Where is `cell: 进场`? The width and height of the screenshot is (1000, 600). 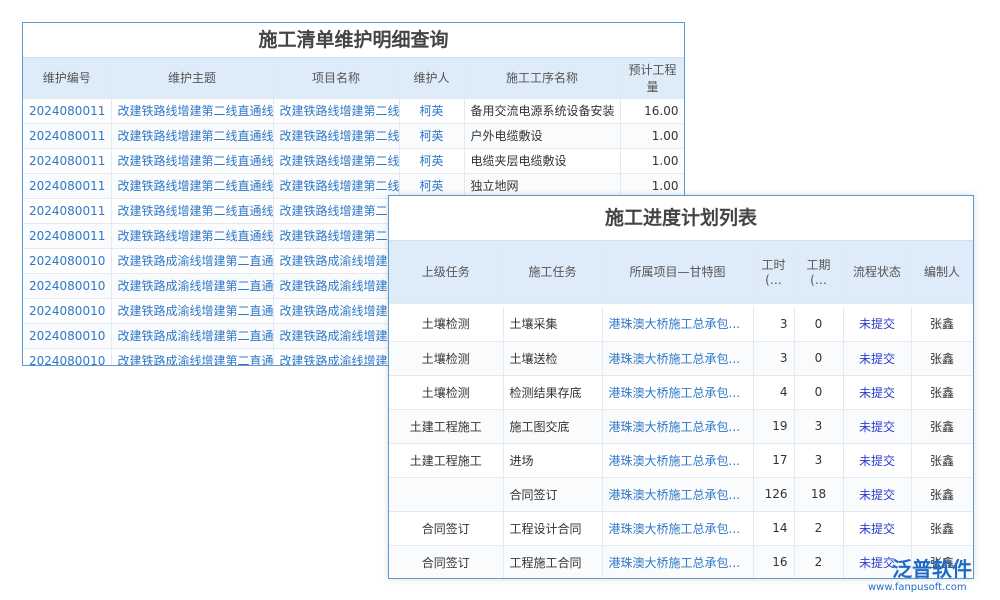 cell: 进场 is located at coordinates (553, 460).